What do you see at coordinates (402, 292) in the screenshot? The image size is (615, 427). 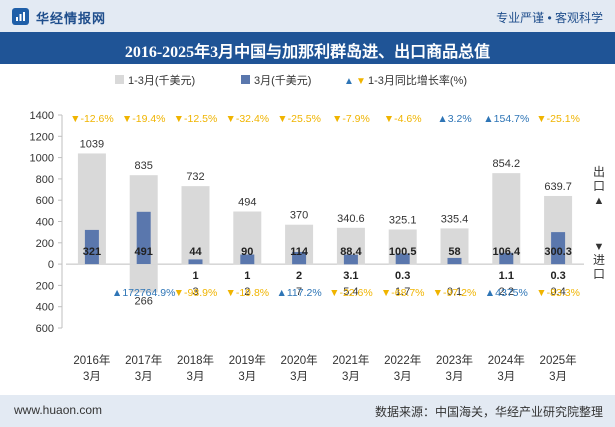 I see `import-cumulative-label: 1.7` at bounding box center [402, 292].